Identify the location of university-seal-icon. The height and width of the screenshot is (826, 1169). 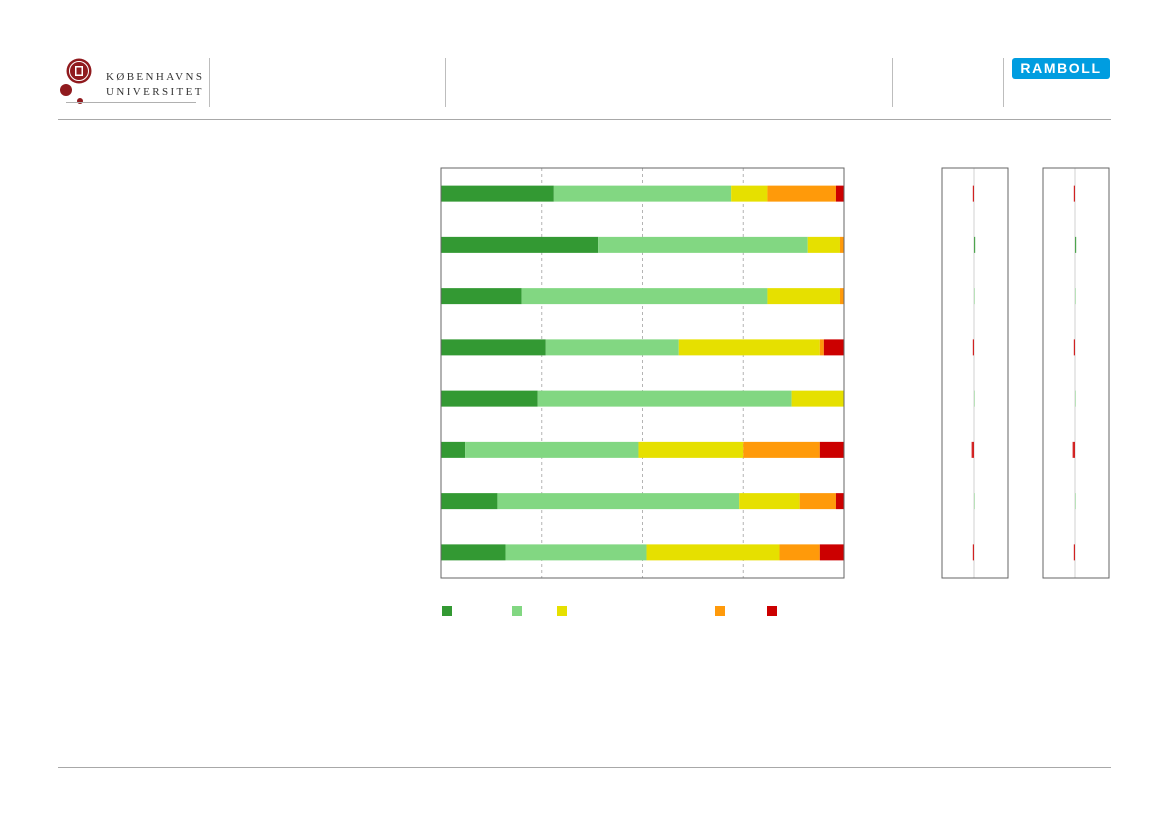
(79, 71).